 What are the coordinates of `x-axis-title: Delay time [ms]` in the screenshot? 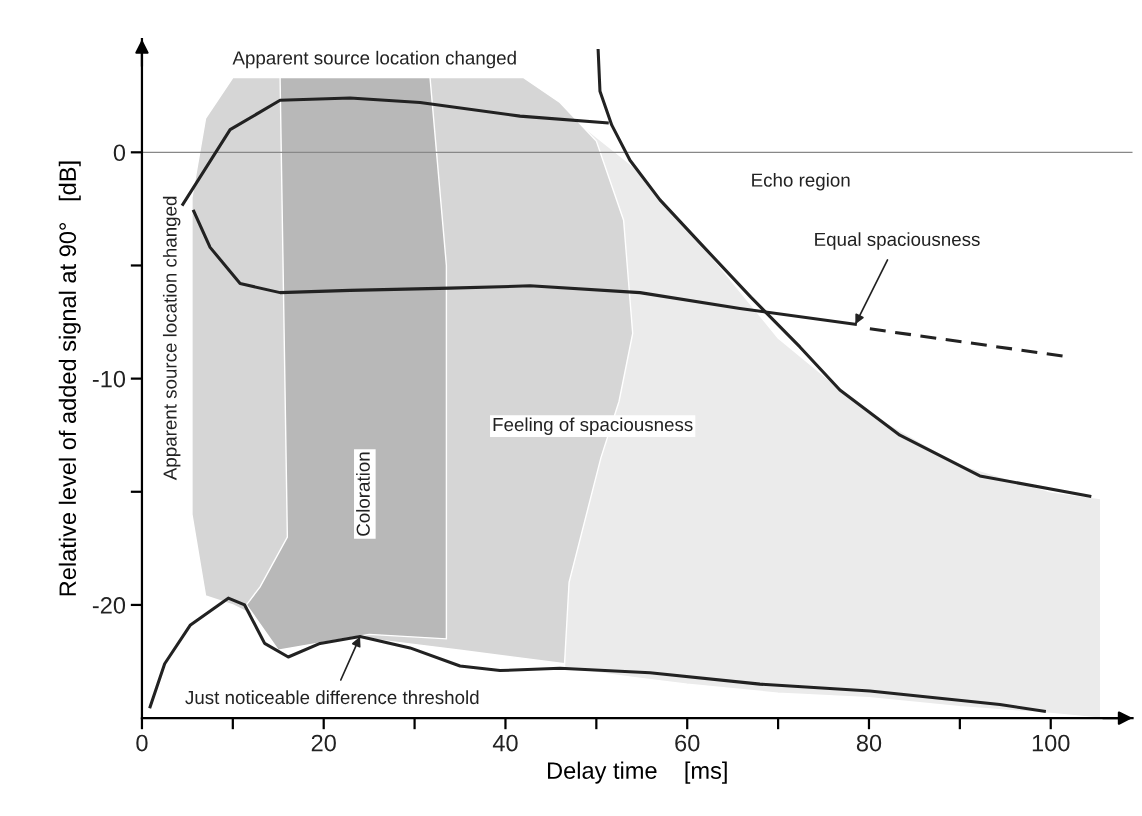 It's located at (637, 772).